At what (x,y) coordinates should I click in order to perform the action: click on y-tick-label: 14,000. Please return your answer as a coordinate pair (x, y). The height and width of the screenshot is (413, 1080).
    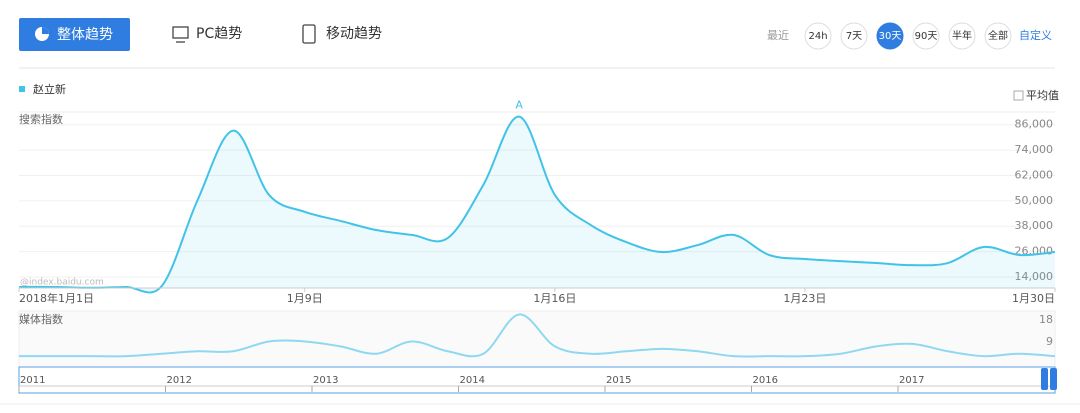
    Looking at the image, I should click on (1034, 276).